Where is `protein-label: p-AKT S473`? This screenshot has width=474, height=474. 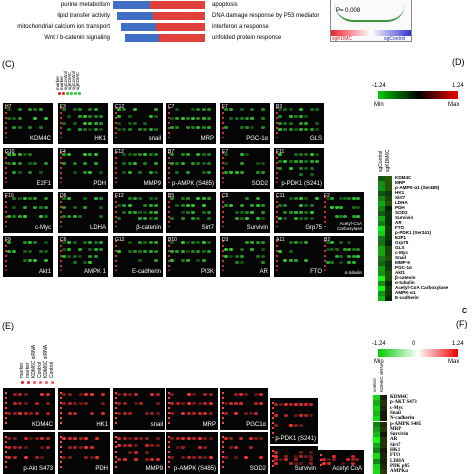
protein-label: p-AKT S473 is located at coordinates (403, 403).